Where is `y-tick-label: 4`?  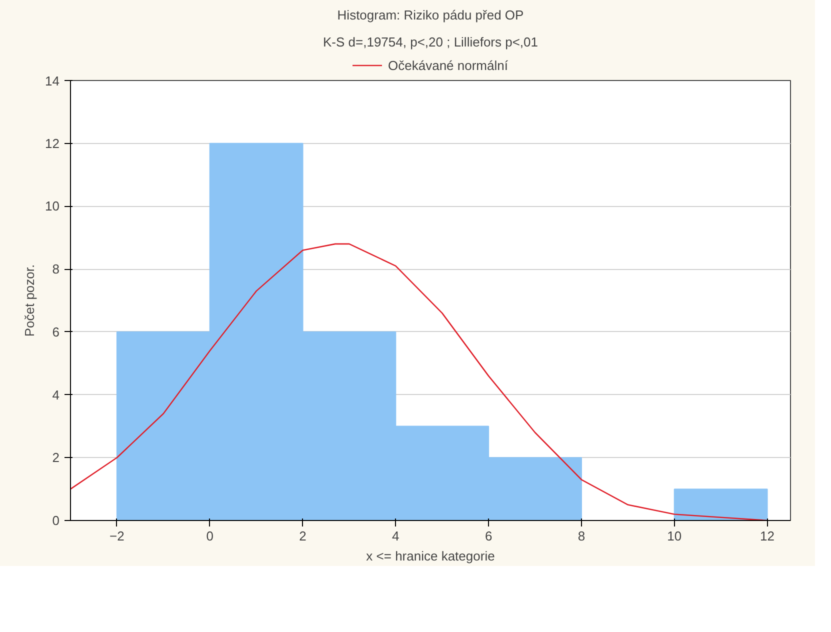
y-tick-label: 4 is located at coordinates (56, 394).